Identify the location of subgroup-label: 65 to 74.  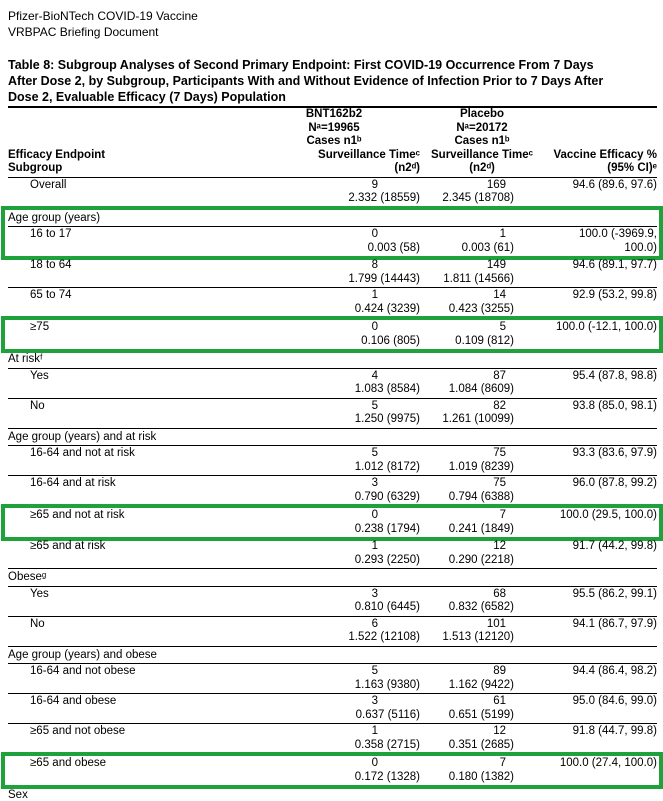
(51, 295).